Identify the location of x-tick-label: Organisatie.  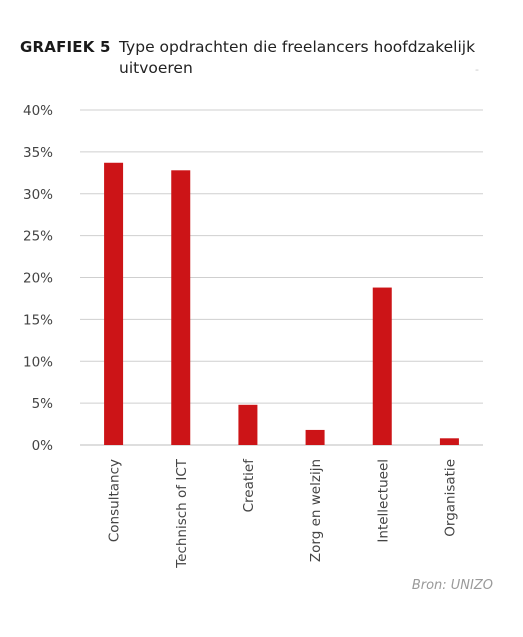
(450, 498).